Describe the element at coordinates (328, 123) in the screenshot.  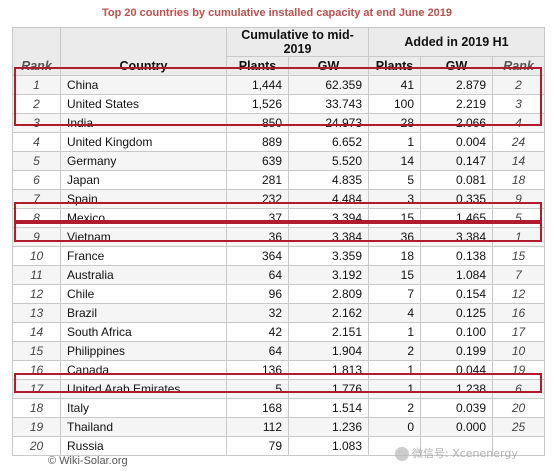
I see `gw-cell: 24.973` at that location.